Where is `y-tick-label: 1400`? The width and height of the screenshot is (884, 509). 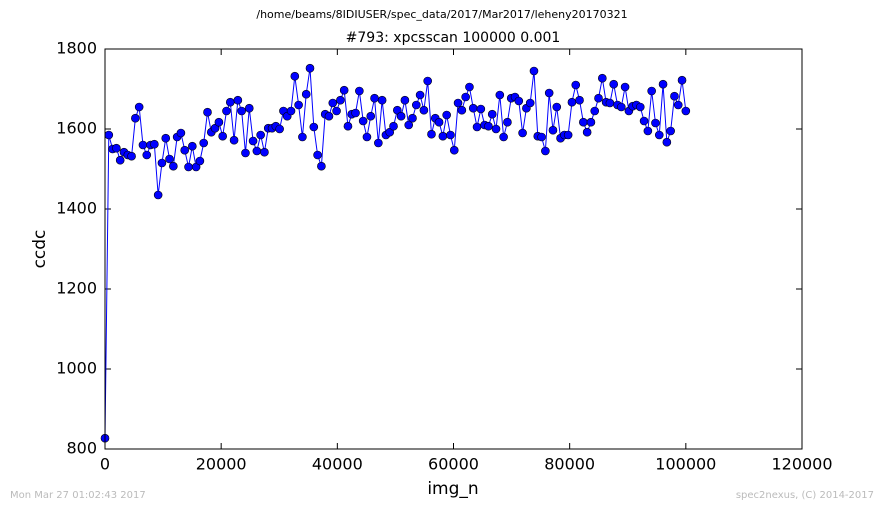
y-tick-label: 1400 is located at coordinates (76, 208).